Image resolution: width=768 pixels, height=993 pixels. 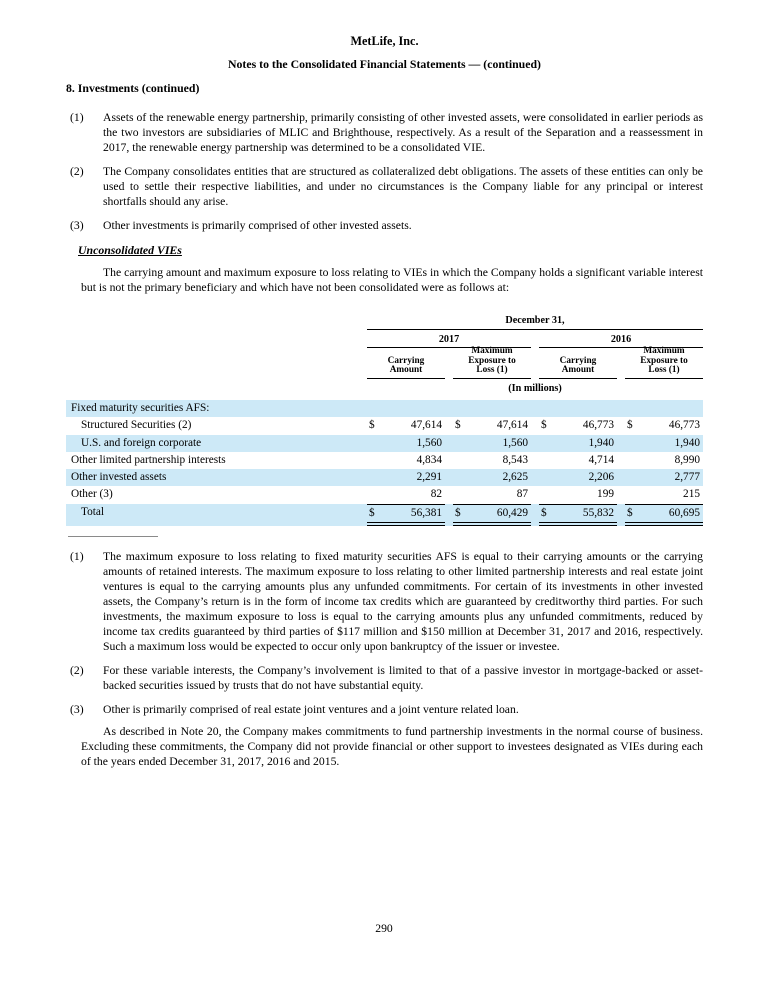 I want to click on cell-2017-carrying, so click(x=406, y=408).